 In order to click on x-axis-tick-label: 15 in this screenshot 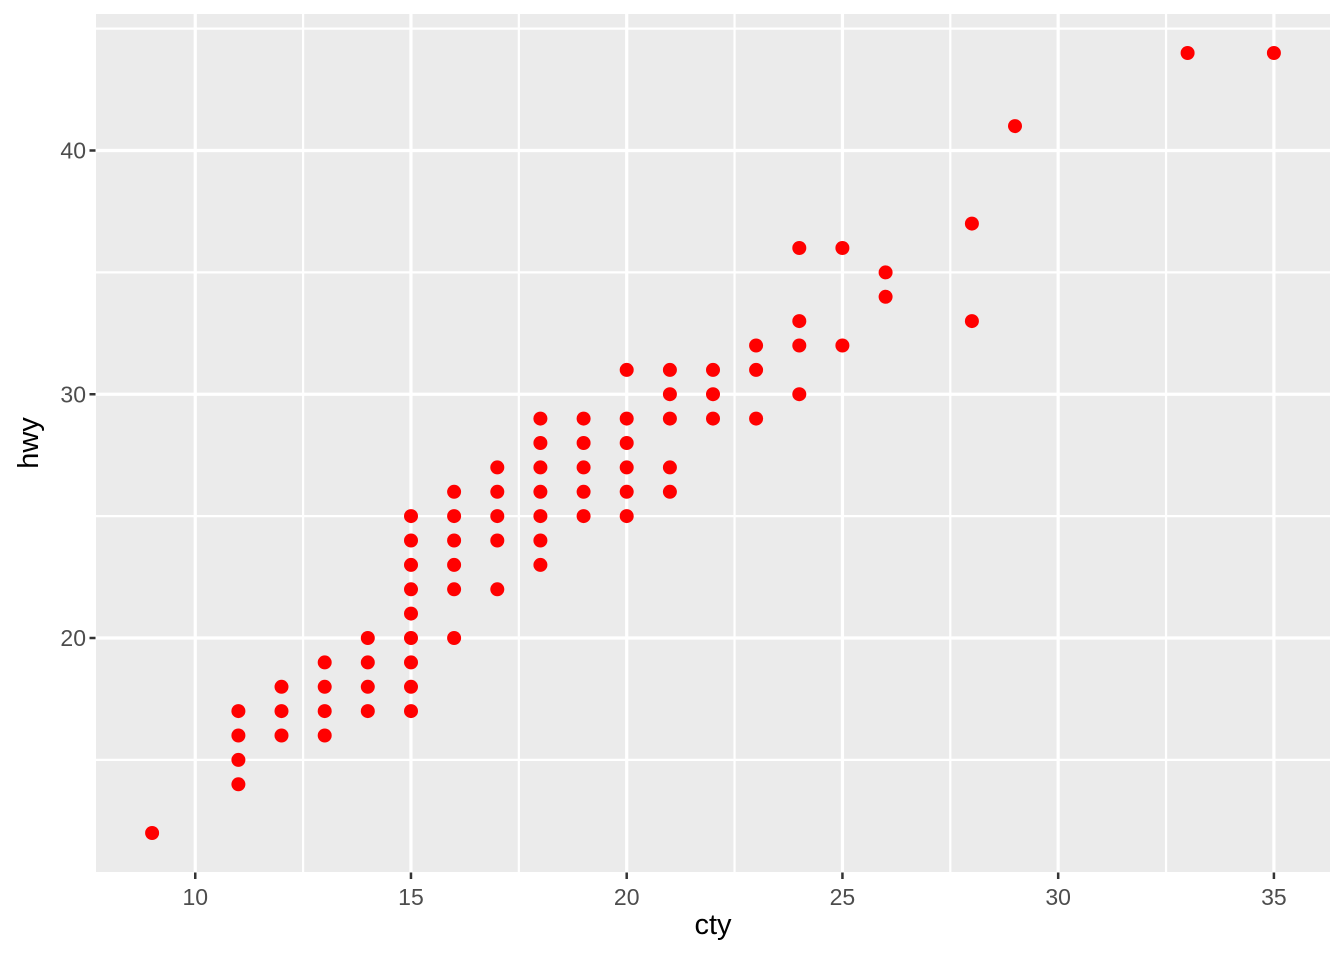, I will do `click(411, 897)`.